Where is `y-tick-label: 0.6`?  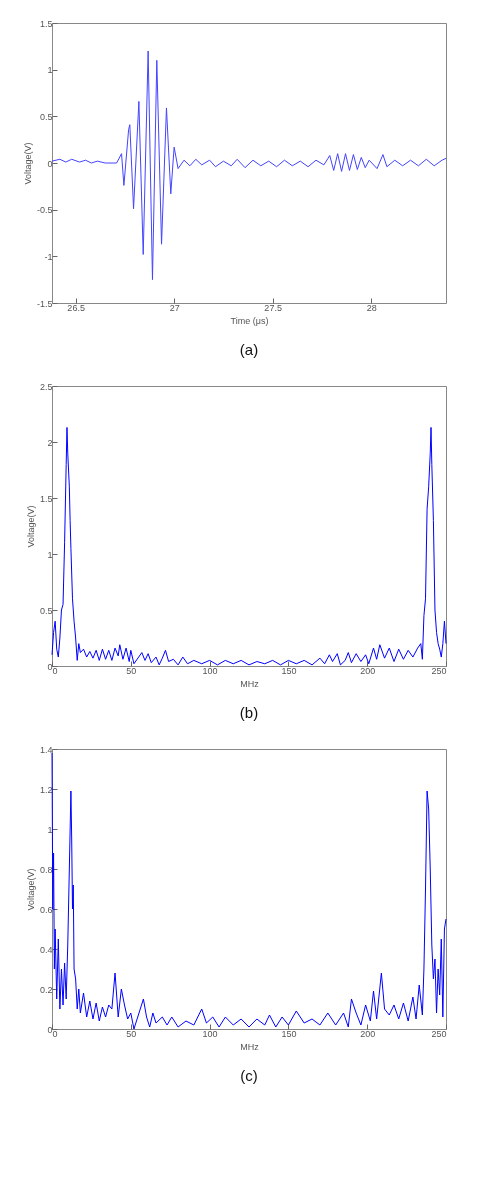 y-tick-label: 0.6 is located at coordinates (46, 909).